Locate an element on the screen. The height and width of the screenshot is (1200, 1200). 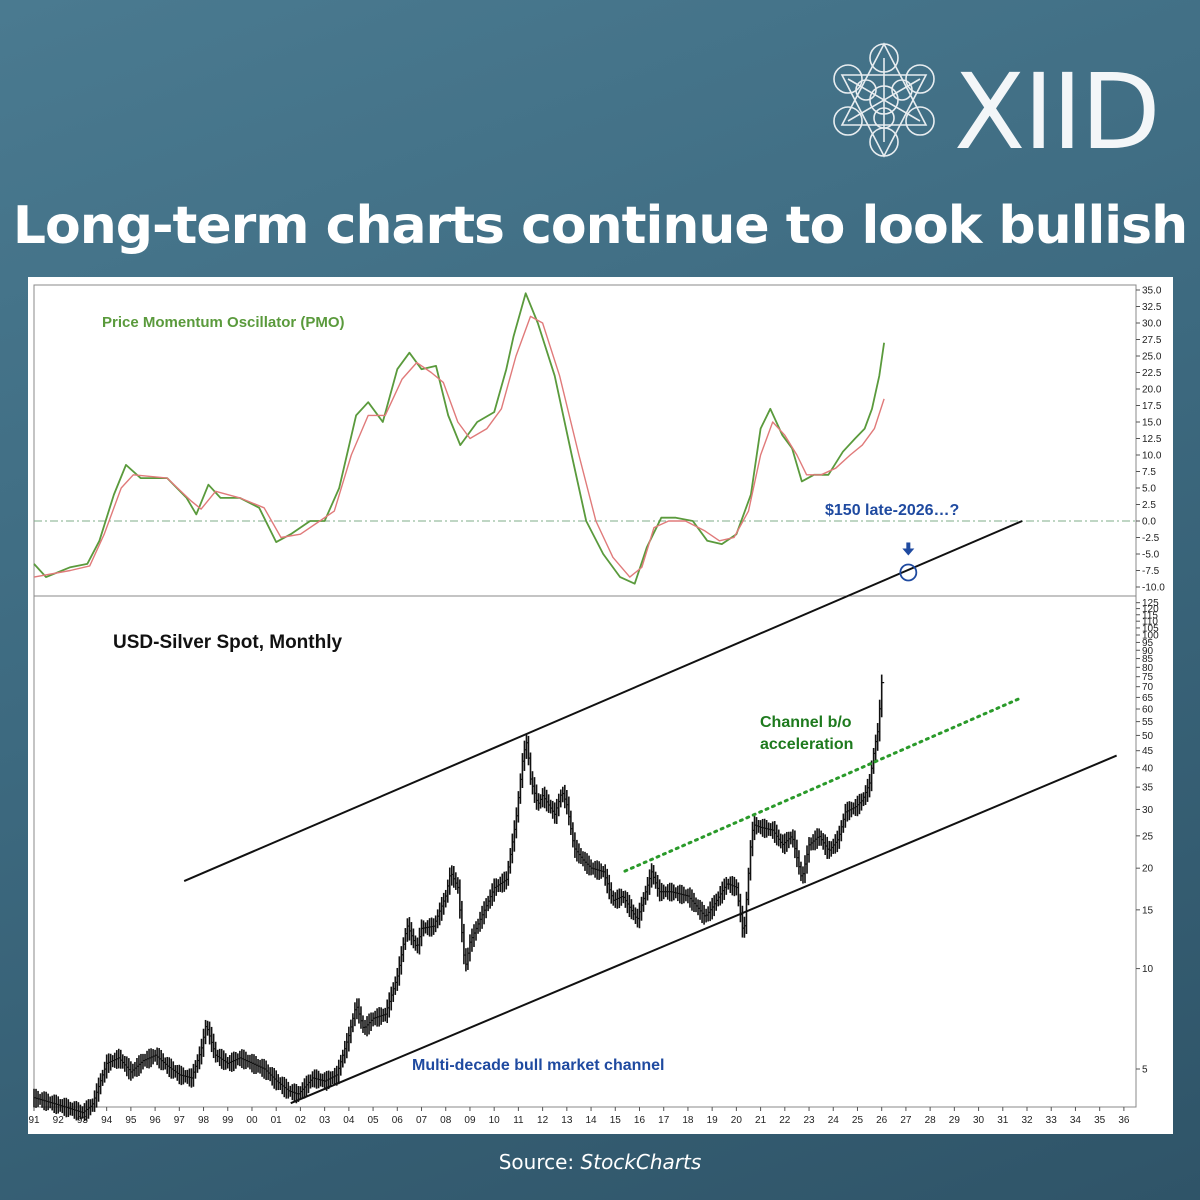
price-tick-label: 70 is located at coordinates (1148, 687).